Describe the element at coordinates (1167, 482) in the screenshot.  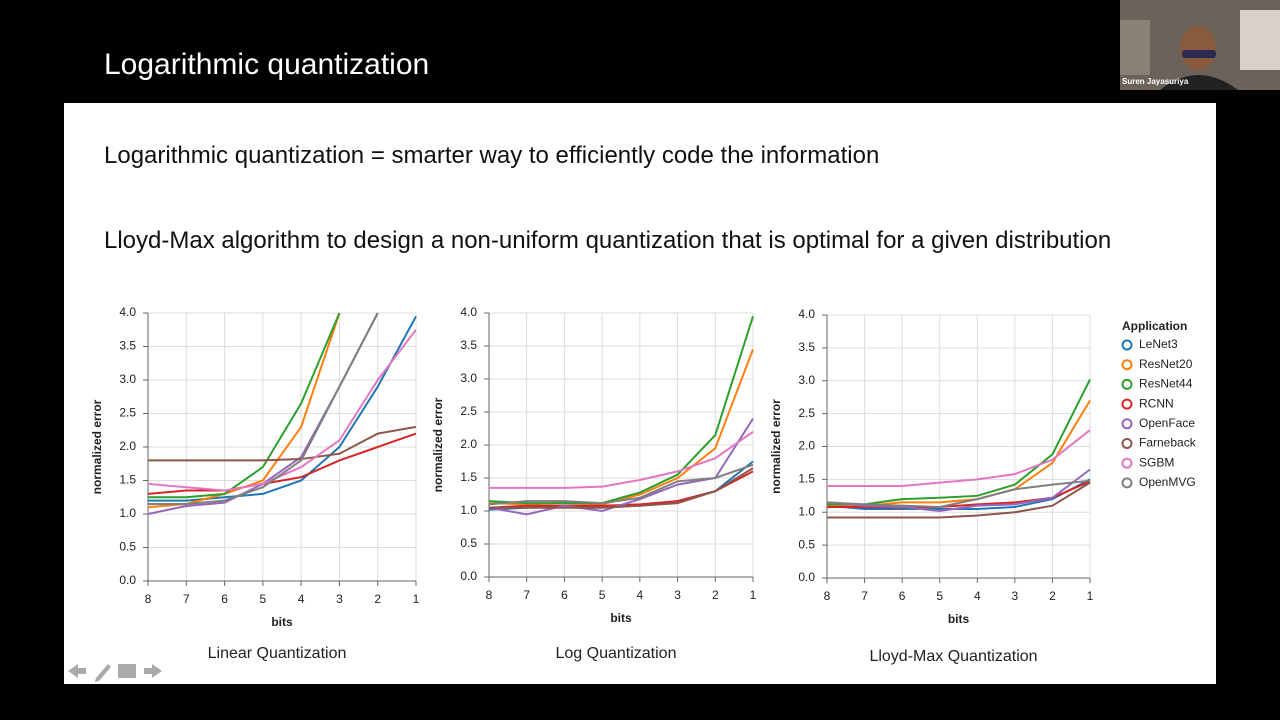
I see `legend-label: OpenMVG` at that location.